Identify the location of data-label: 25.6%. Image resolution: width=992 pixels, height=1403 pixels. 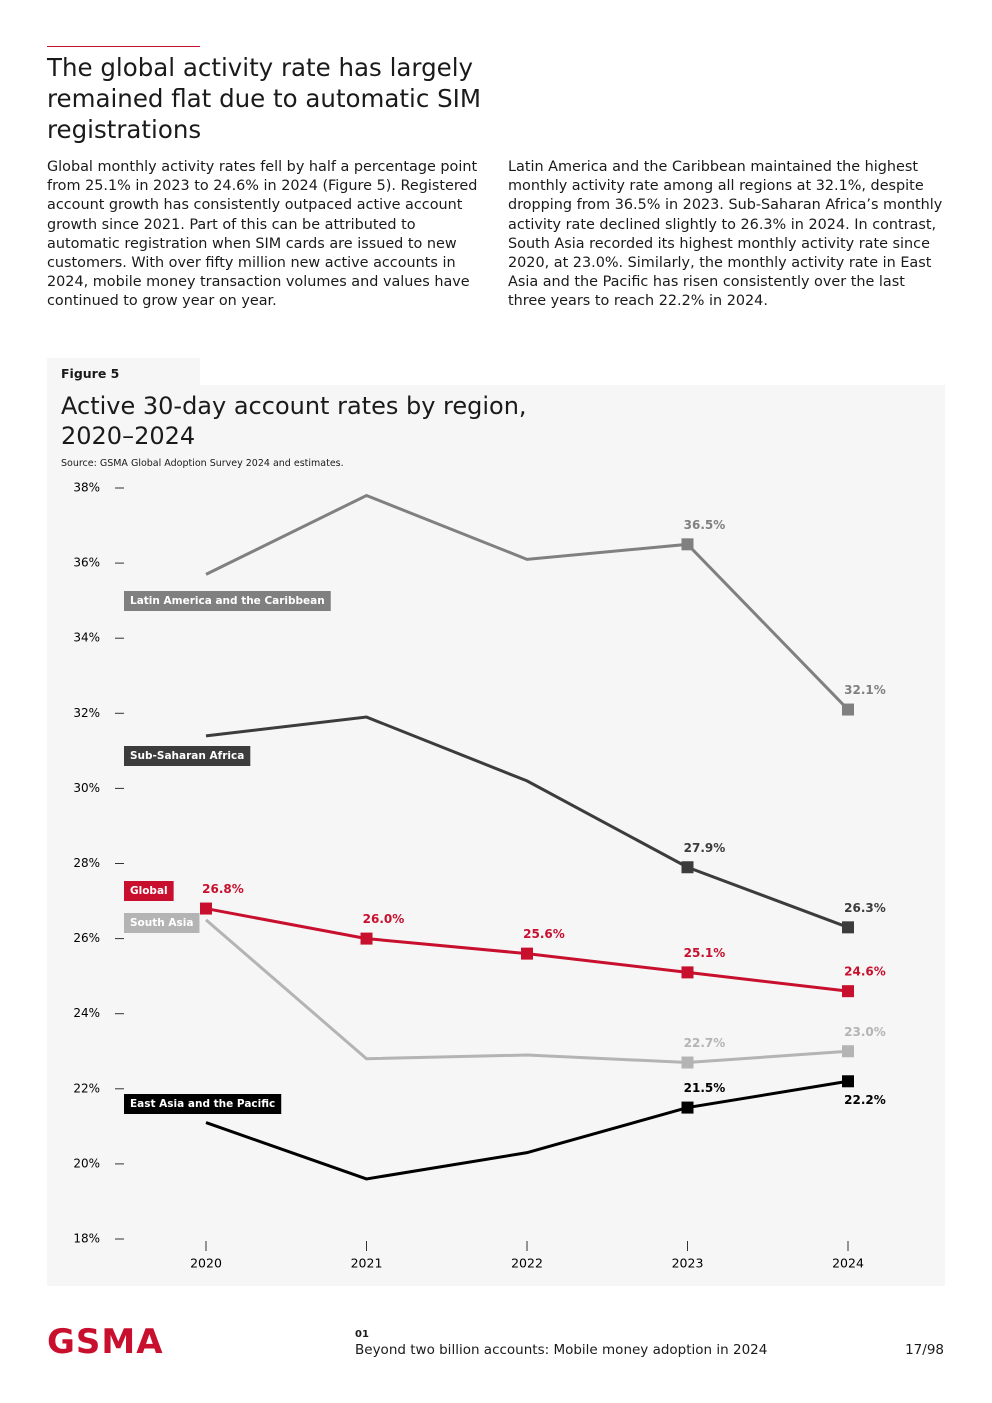
(544, 934).